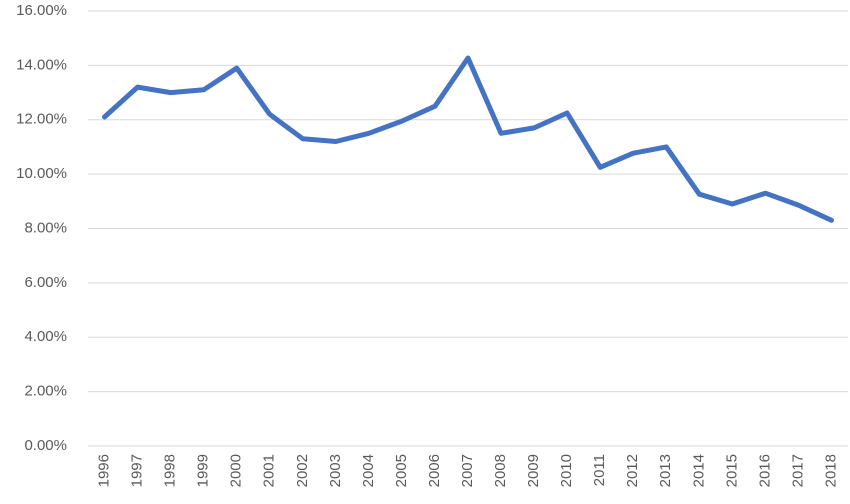  Describe the element at coordinates (731, 470) in the screenshot. I see `x-tick-label: 2015` at that location.